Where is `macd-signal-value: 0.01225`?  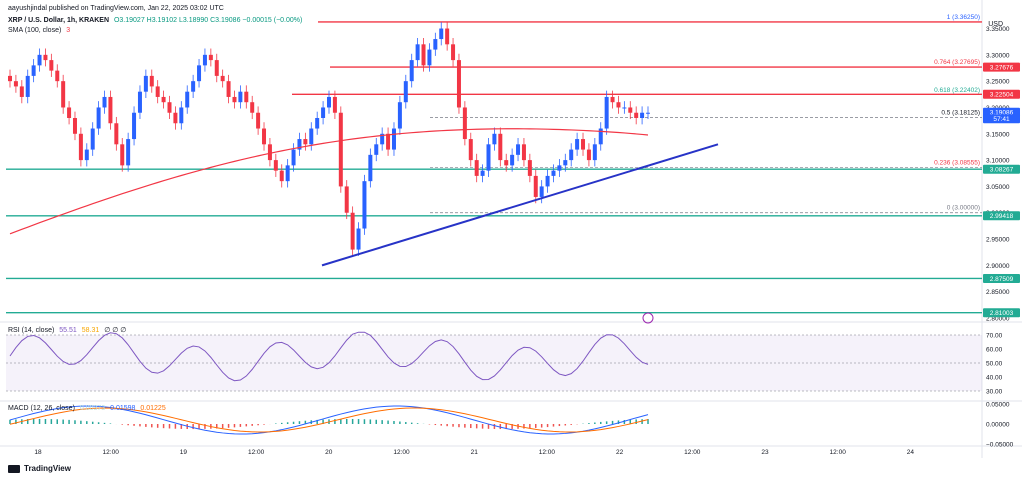
macd-signal-value: 0.01225 is located at coordinates (153, 408).